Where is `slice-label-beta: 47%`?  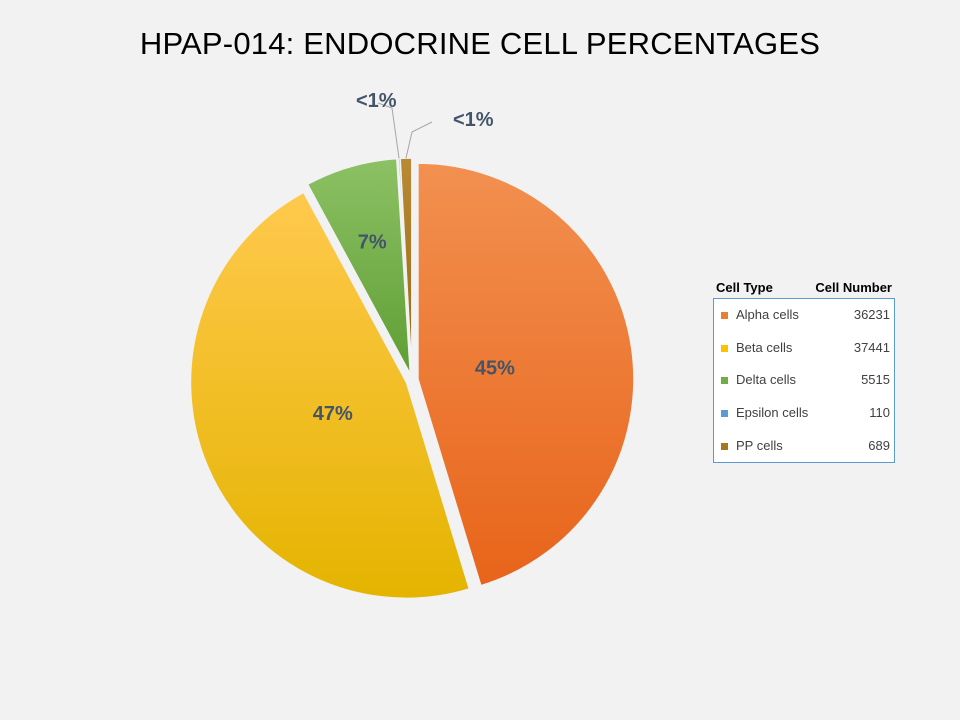 slice-label-beta: 47% is located at coordinates (333, 414).